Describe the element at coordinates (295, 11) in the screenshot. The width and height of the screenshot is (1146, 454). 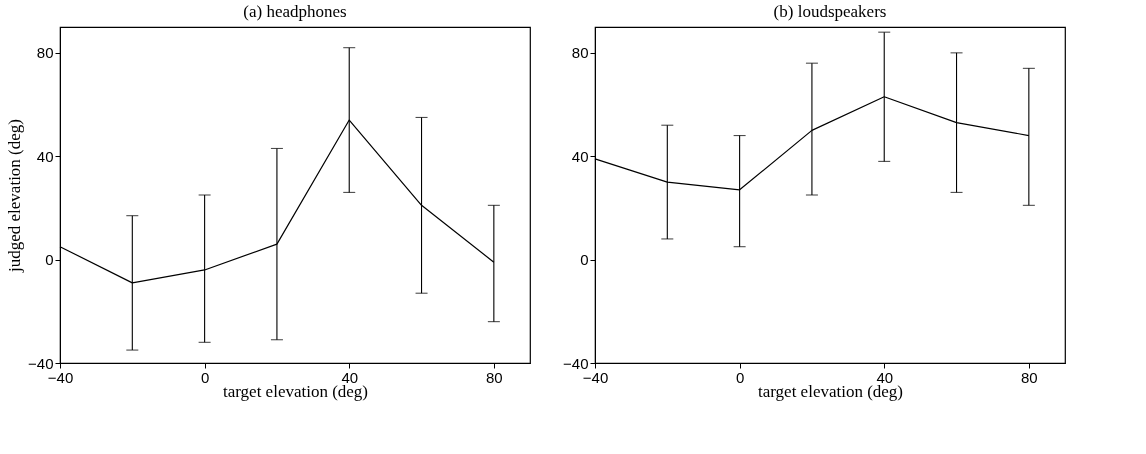
I see `chart-title: (a) headphones` at that location.